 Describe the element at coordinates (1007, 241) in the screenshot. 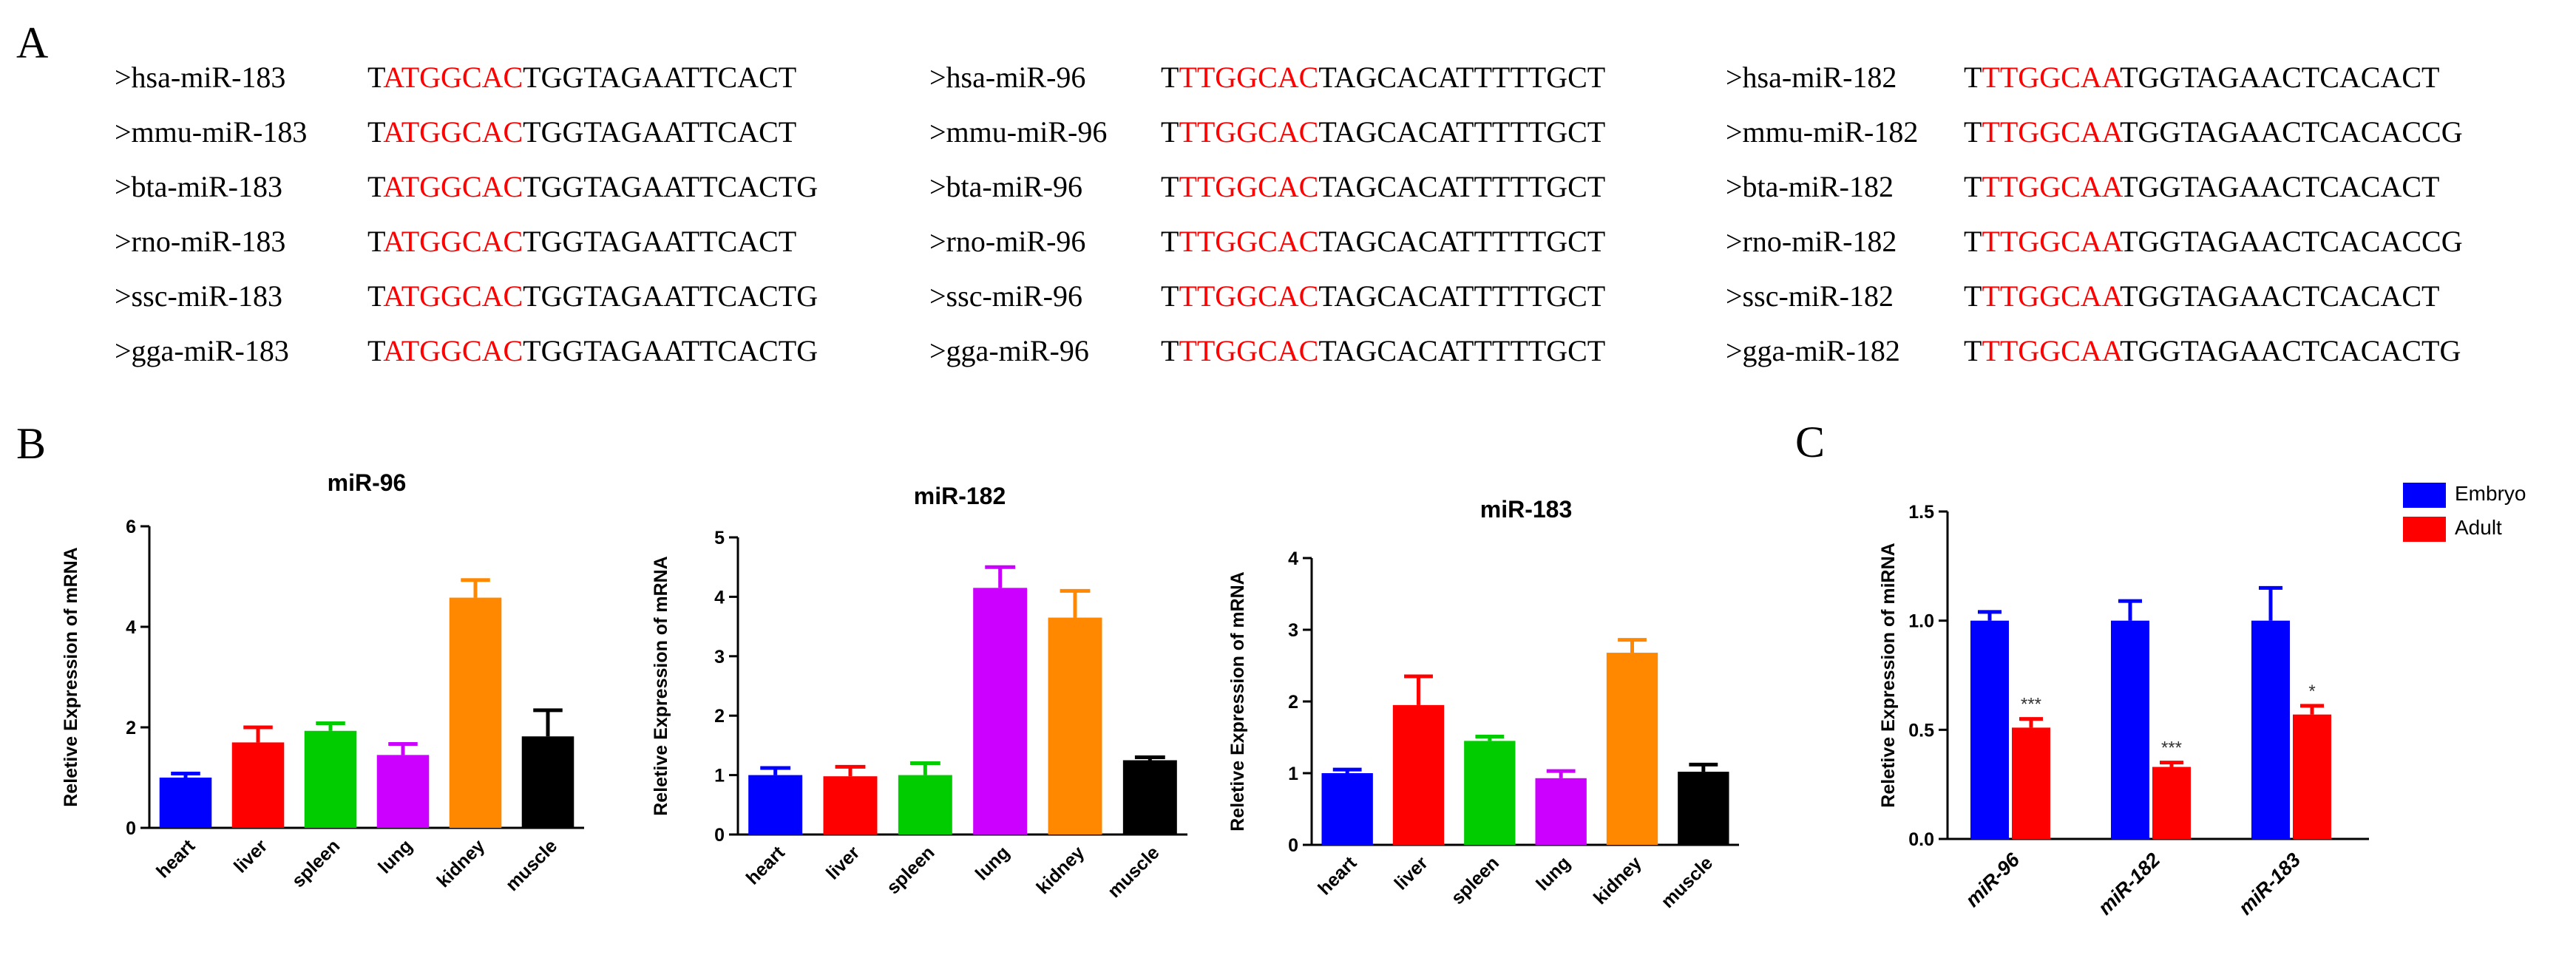

I see `sequence-name: >rno-miR-96` at that location.